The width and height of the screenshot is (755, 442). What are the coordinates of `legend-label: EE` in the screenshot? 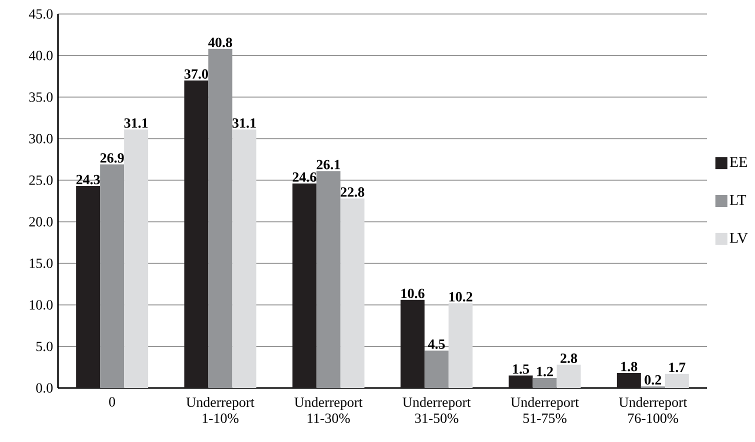 It's located at (738, 162).